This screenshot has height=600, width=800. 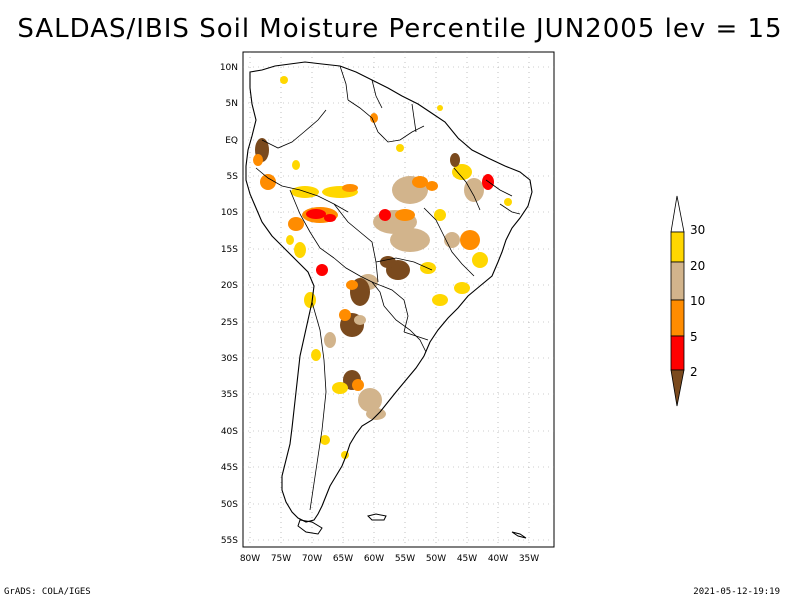 I want to click on lat-tick-label: 10N, so click(x=229, y=68).